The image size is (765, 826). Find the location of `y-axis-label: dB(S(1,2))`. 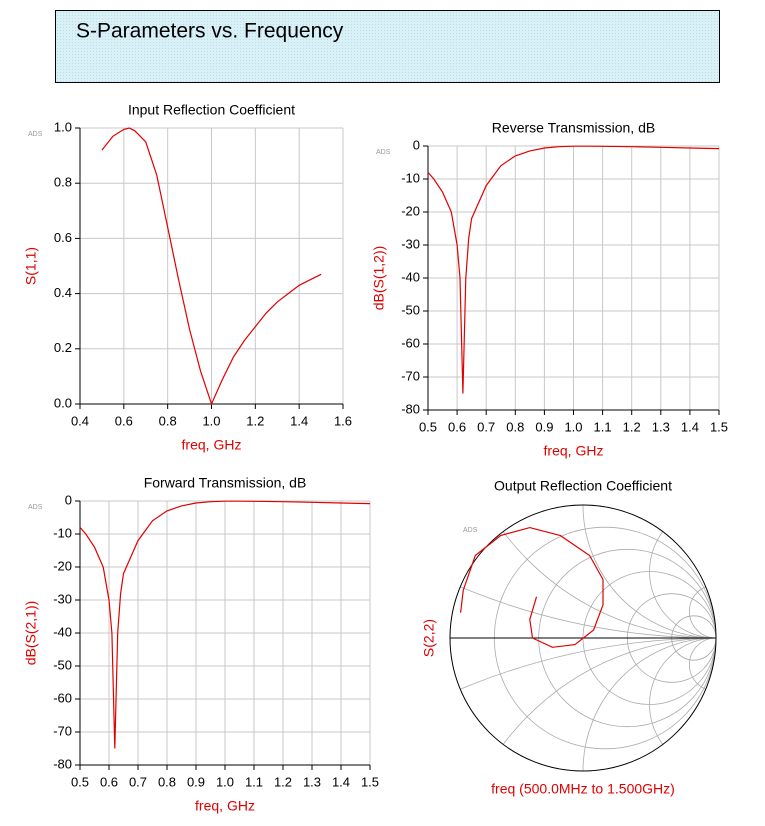

y-axis-label: dB(S(1,2)) is located at coordinates (379, 278).